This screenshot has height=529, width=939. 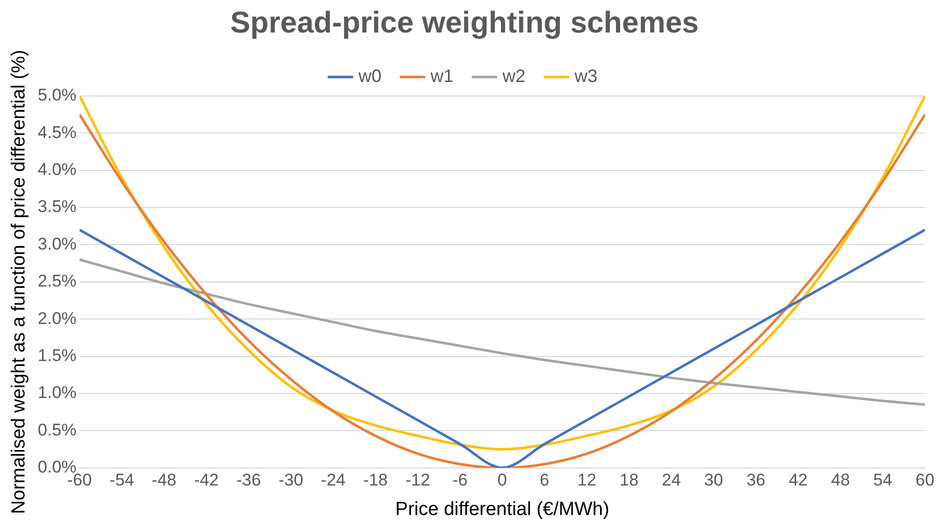 I want to click on x-tick-label: 42, so click(x=798, y=480).